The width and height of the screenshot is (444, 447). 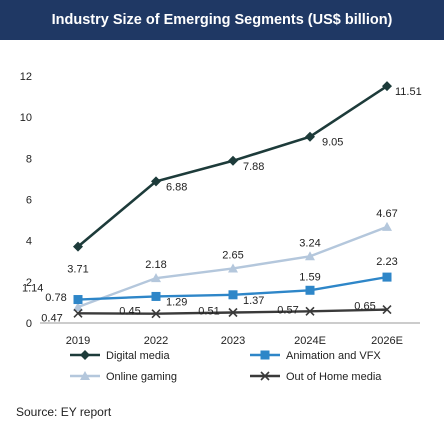 What do you see at coordinates (232, 288) in the screenshot?
I see `series-animation-and-vfx` at bounding box center [232, 288].